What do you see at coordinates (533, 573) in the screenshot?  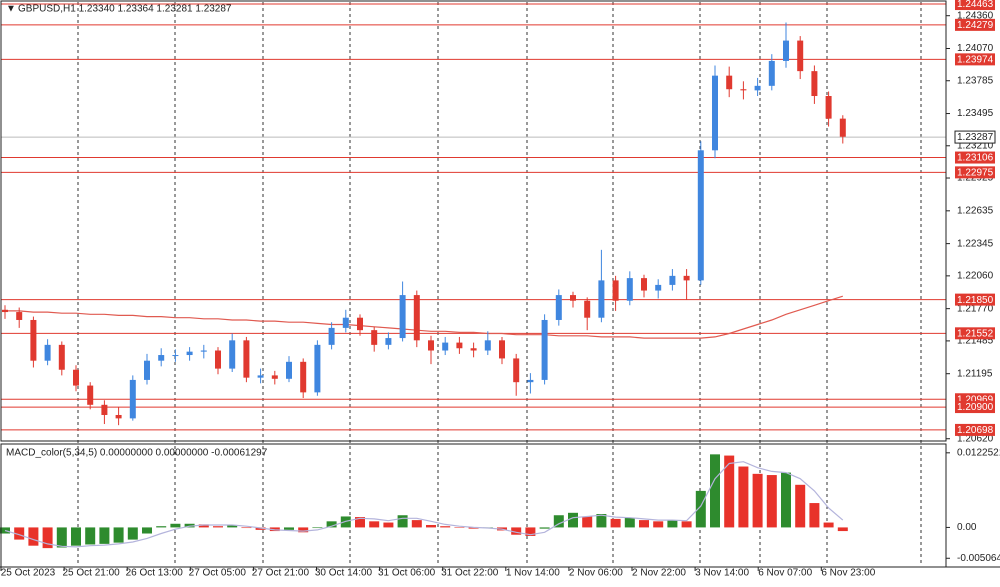 I see `x-tick-label: 1 Nov 14:00` at bounding box center [533, 573].